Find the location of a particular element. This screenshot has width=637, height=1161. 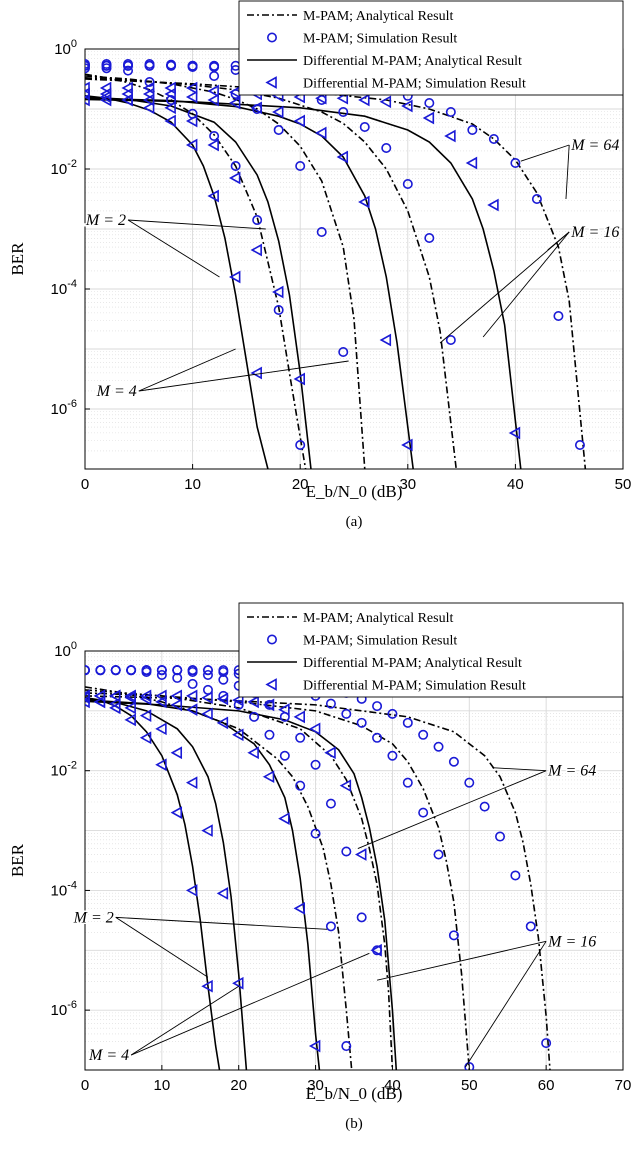

figure-caption: (b) is located at coordinates (354, 1124).